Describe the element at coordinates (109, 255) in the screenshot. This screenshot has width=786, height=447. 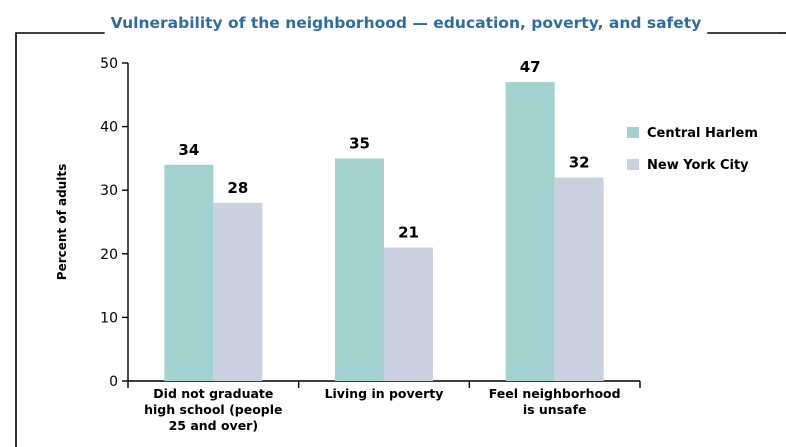
I see `y-tick-label: 20` at that location.